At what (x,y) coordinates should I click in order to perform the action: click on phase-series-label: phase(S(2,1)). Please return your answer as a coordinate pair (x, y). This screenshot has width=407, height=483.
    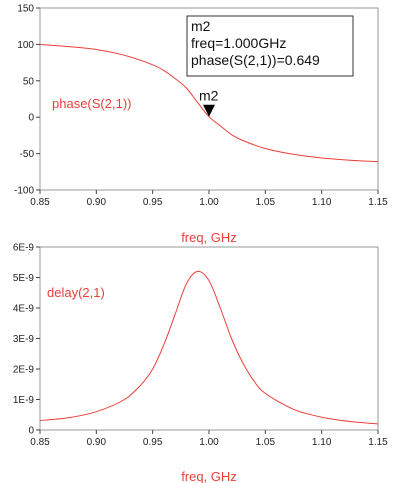
    Looking at the image, I should click on (91, 103).